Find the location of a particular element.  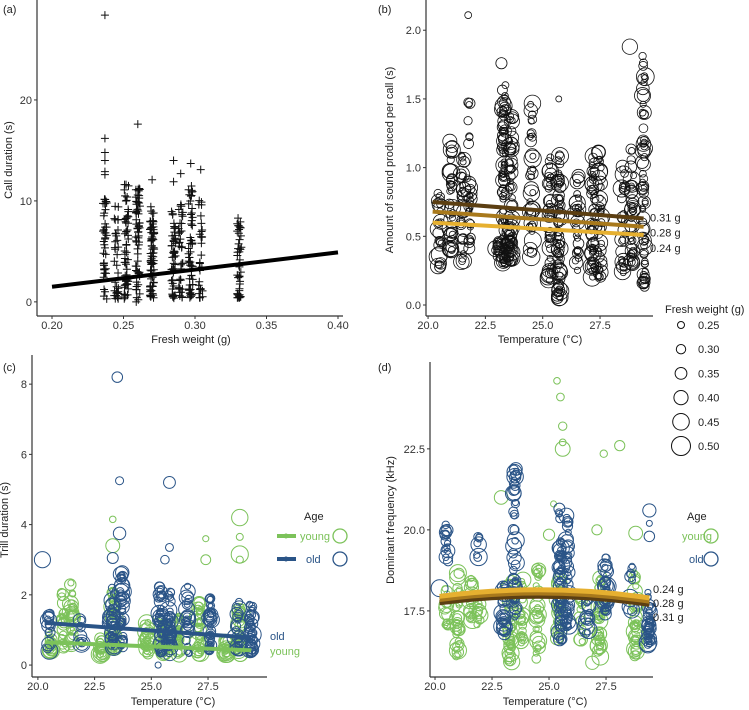

x-axis-title-c: Temperature (°C) is located at coordinates (173, 702).